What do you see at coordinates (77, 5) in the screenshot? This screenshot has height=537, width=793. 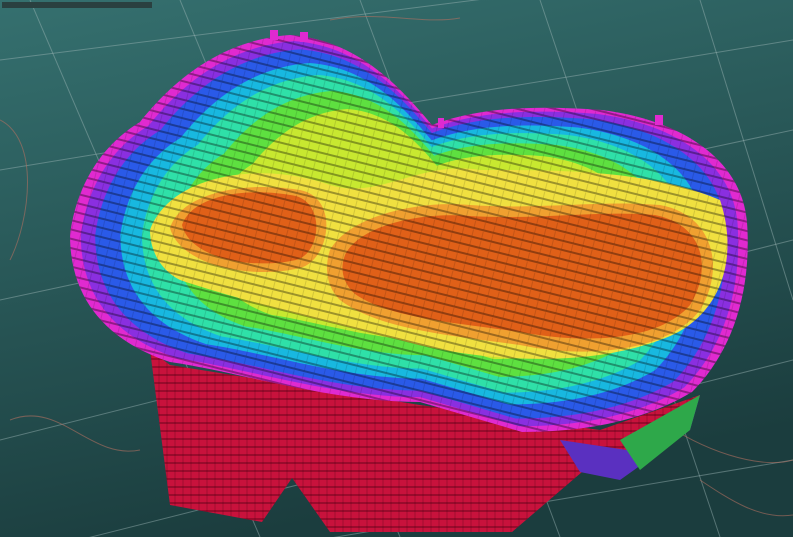 I see `status-text-area` at bounding box center [77, 5].